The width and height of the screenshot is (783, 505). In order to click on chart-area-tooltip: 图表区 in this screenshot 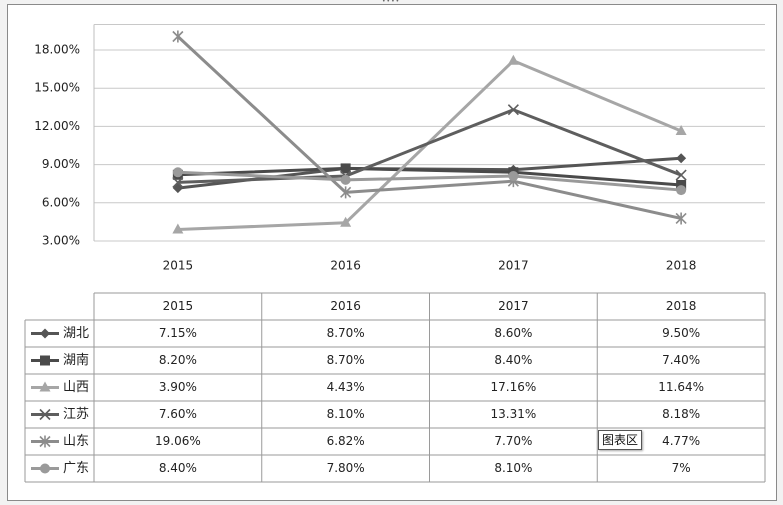, I will do `click(620, 440)`.